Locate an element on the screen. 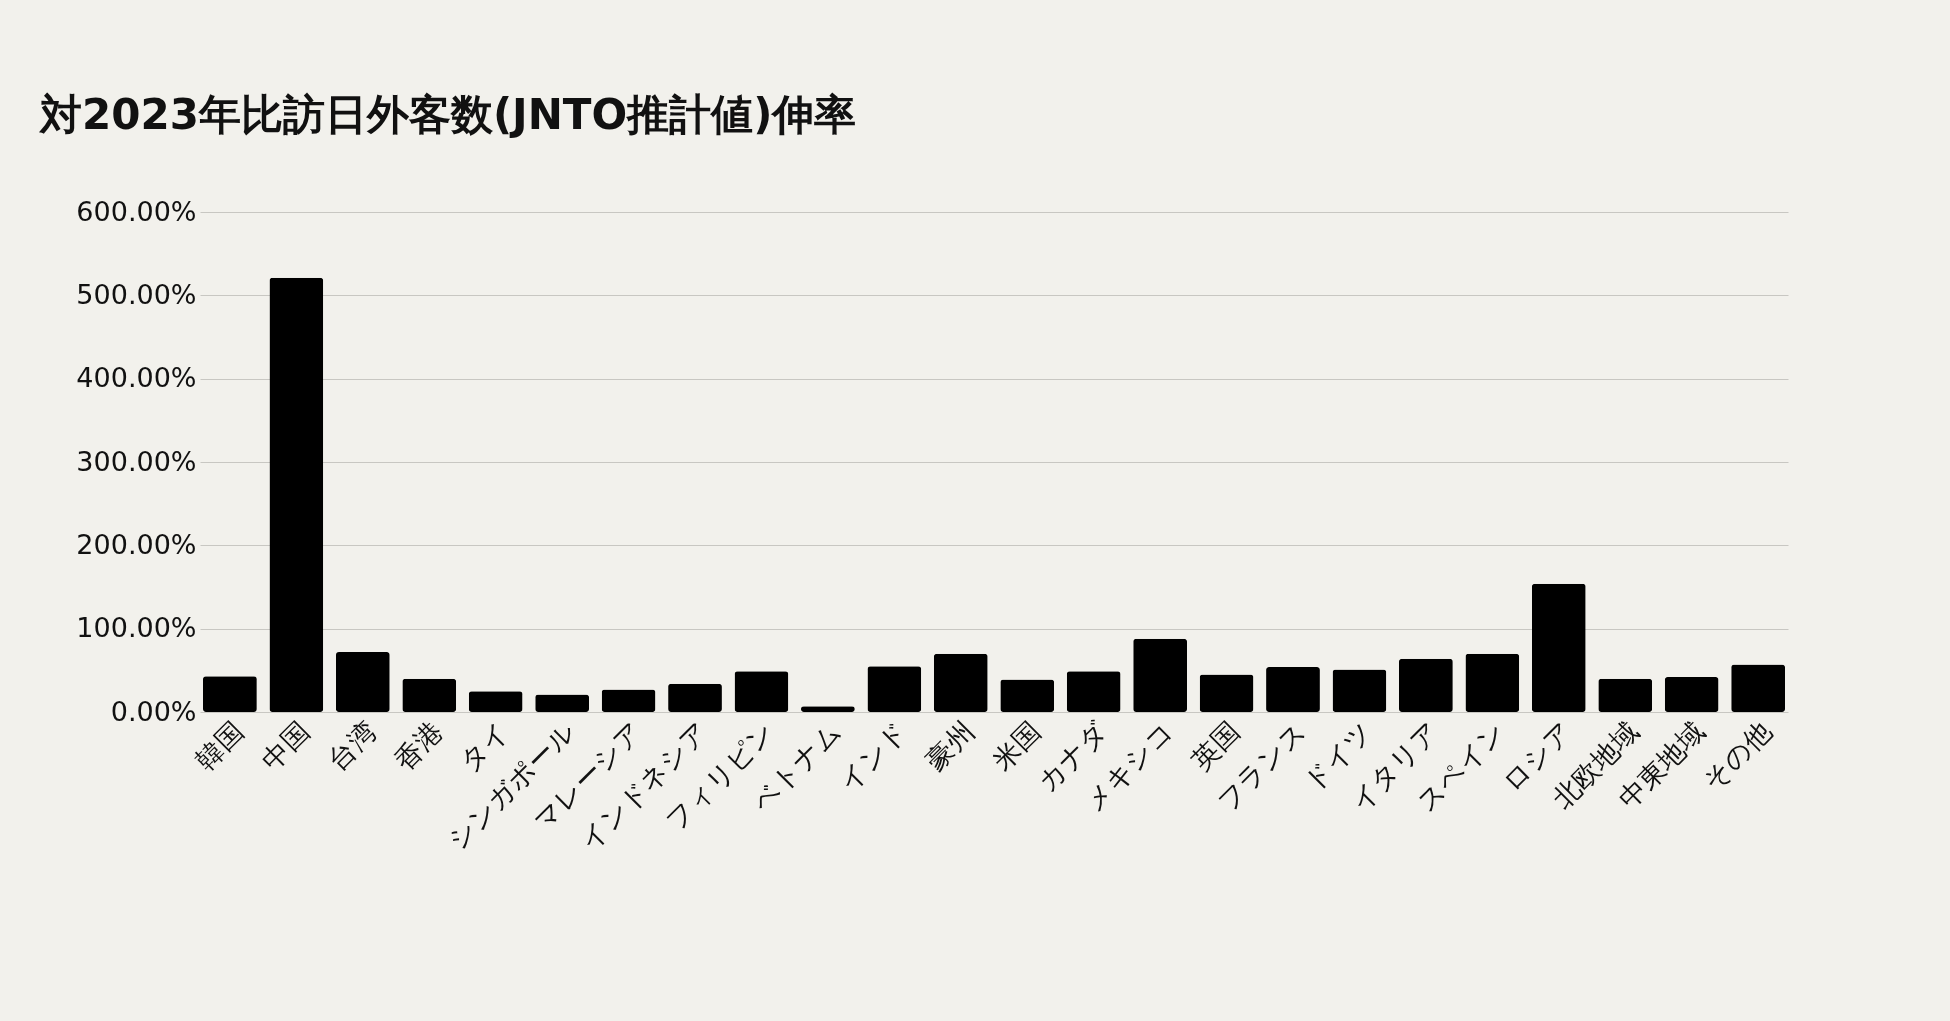 This screenshot has width=1950, height=1021. x-tick-label: 中国 is located at coordinates (285, 745).